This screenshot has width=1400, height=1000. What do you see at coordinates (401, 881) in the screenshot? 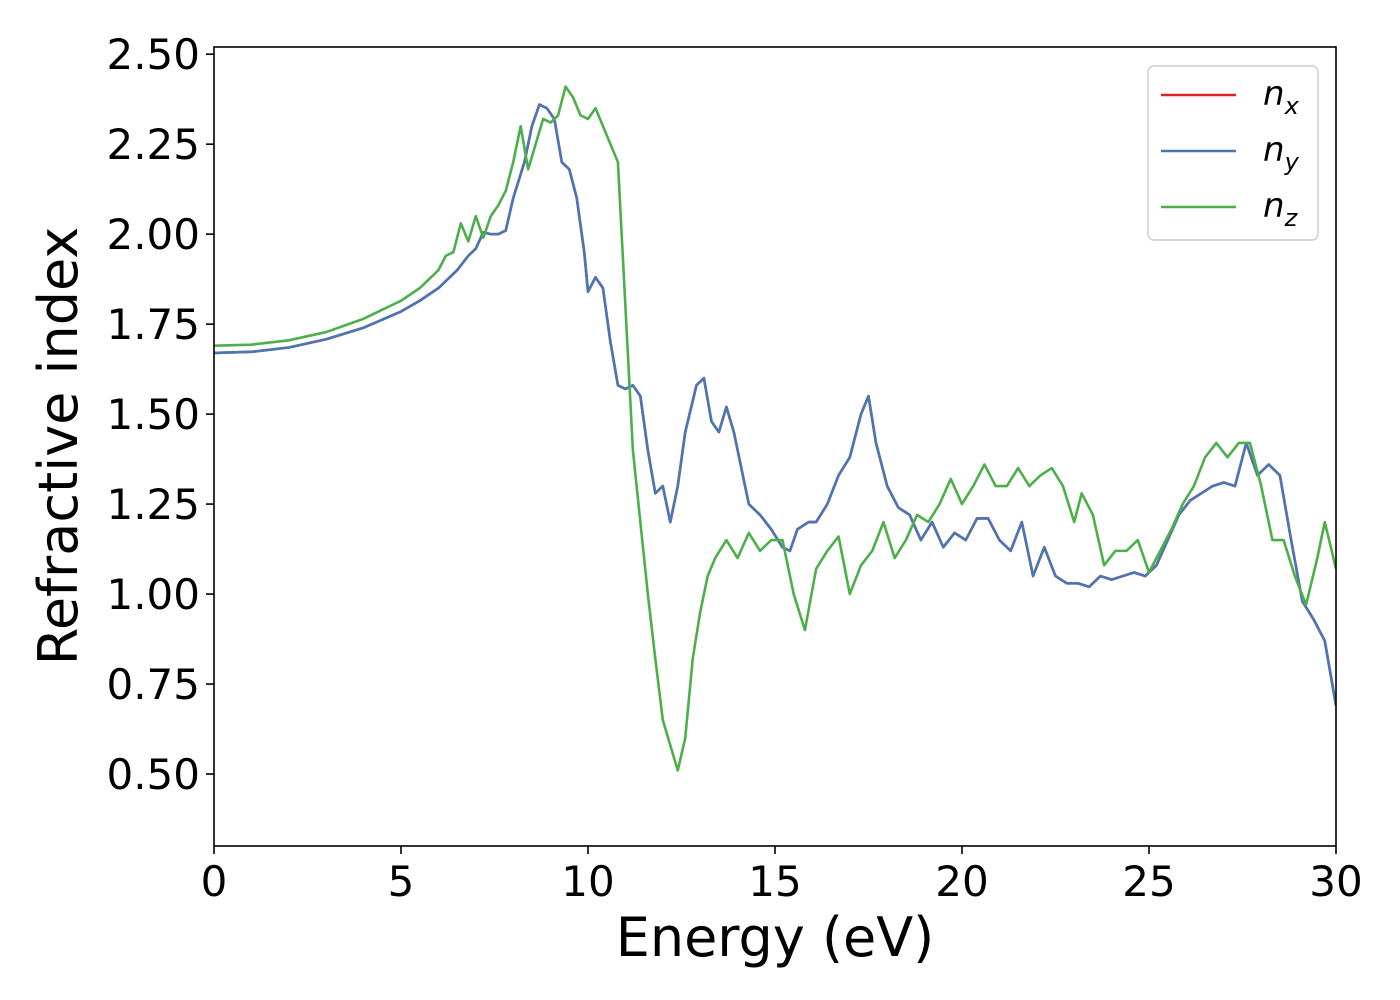
I see `x-tick-label: 5` at bounding box center [401, 881].